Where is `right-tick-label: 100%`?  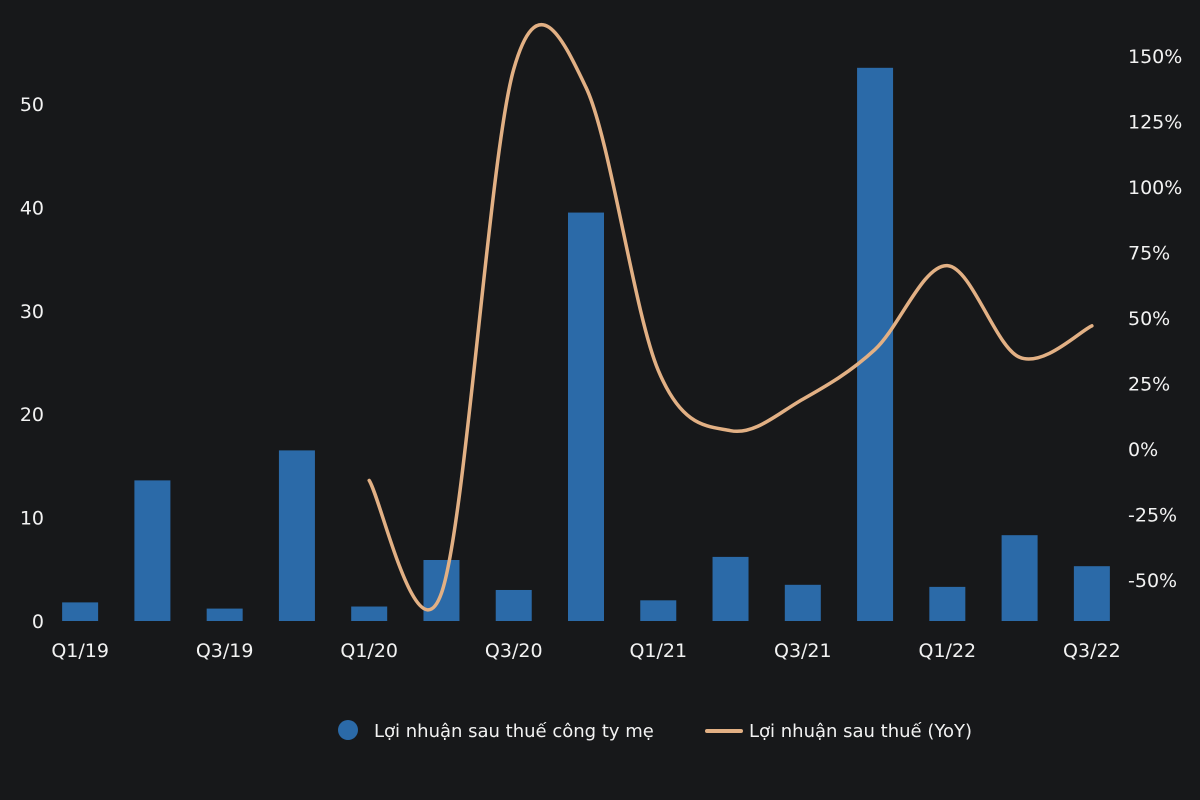
right-tick-label: 100% is located at coordinates (1155, 188).